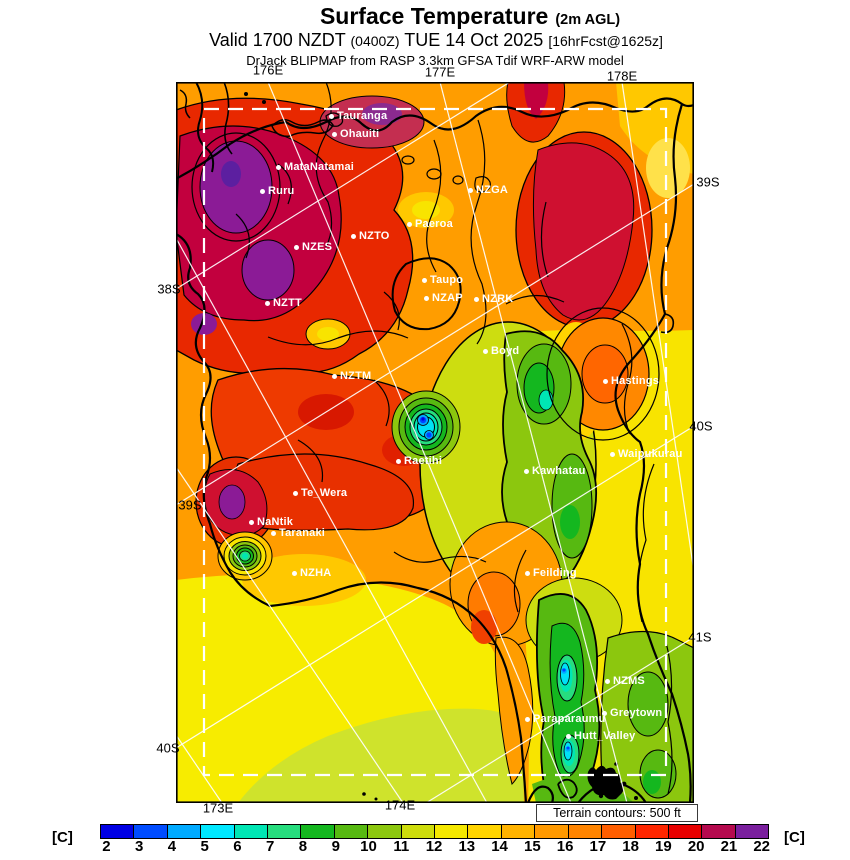 This screenshot has width=850, height=860. Describe the element at coordinates (277, 40) in the screenshot. I see `valid-prefix: Valid 1700 NZDT` at that location.